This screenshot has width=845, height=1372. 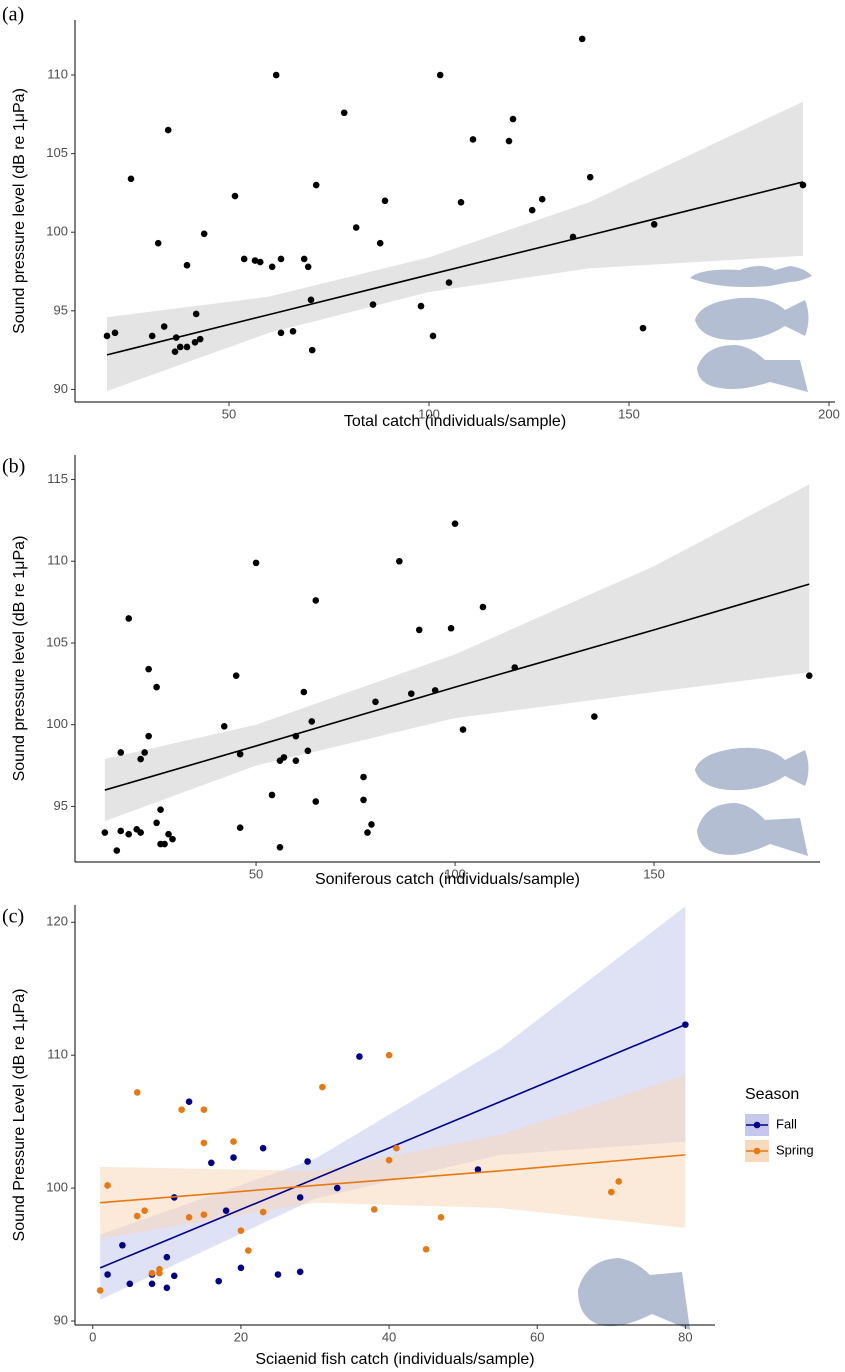 What do you see at coordinates (786, 1123) in the screenshot?
I see `legend-label: Fall` at bounding box center [786, 1123].